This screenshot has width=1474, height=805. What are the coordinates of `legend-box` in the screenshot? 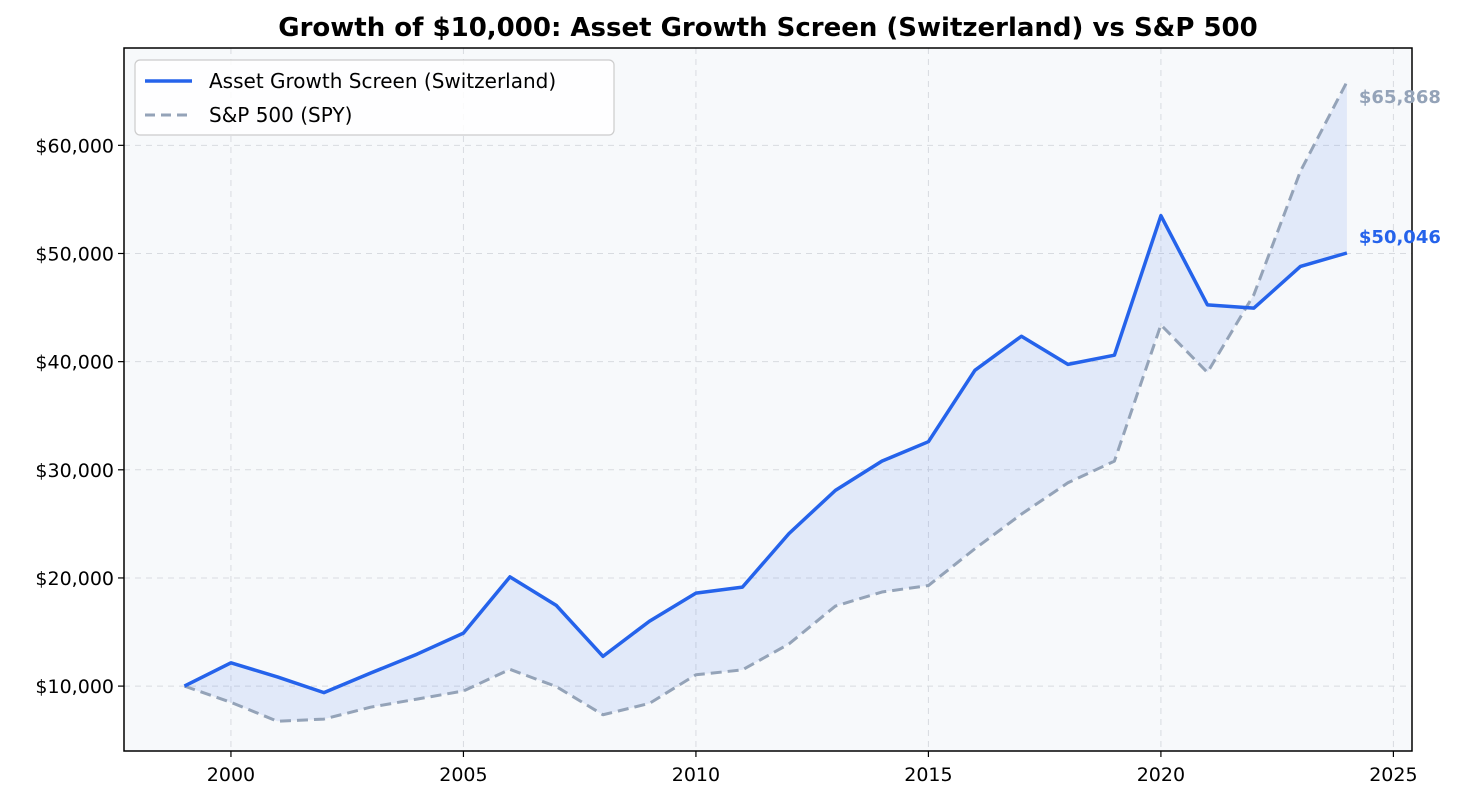 It's located at (374, 97).